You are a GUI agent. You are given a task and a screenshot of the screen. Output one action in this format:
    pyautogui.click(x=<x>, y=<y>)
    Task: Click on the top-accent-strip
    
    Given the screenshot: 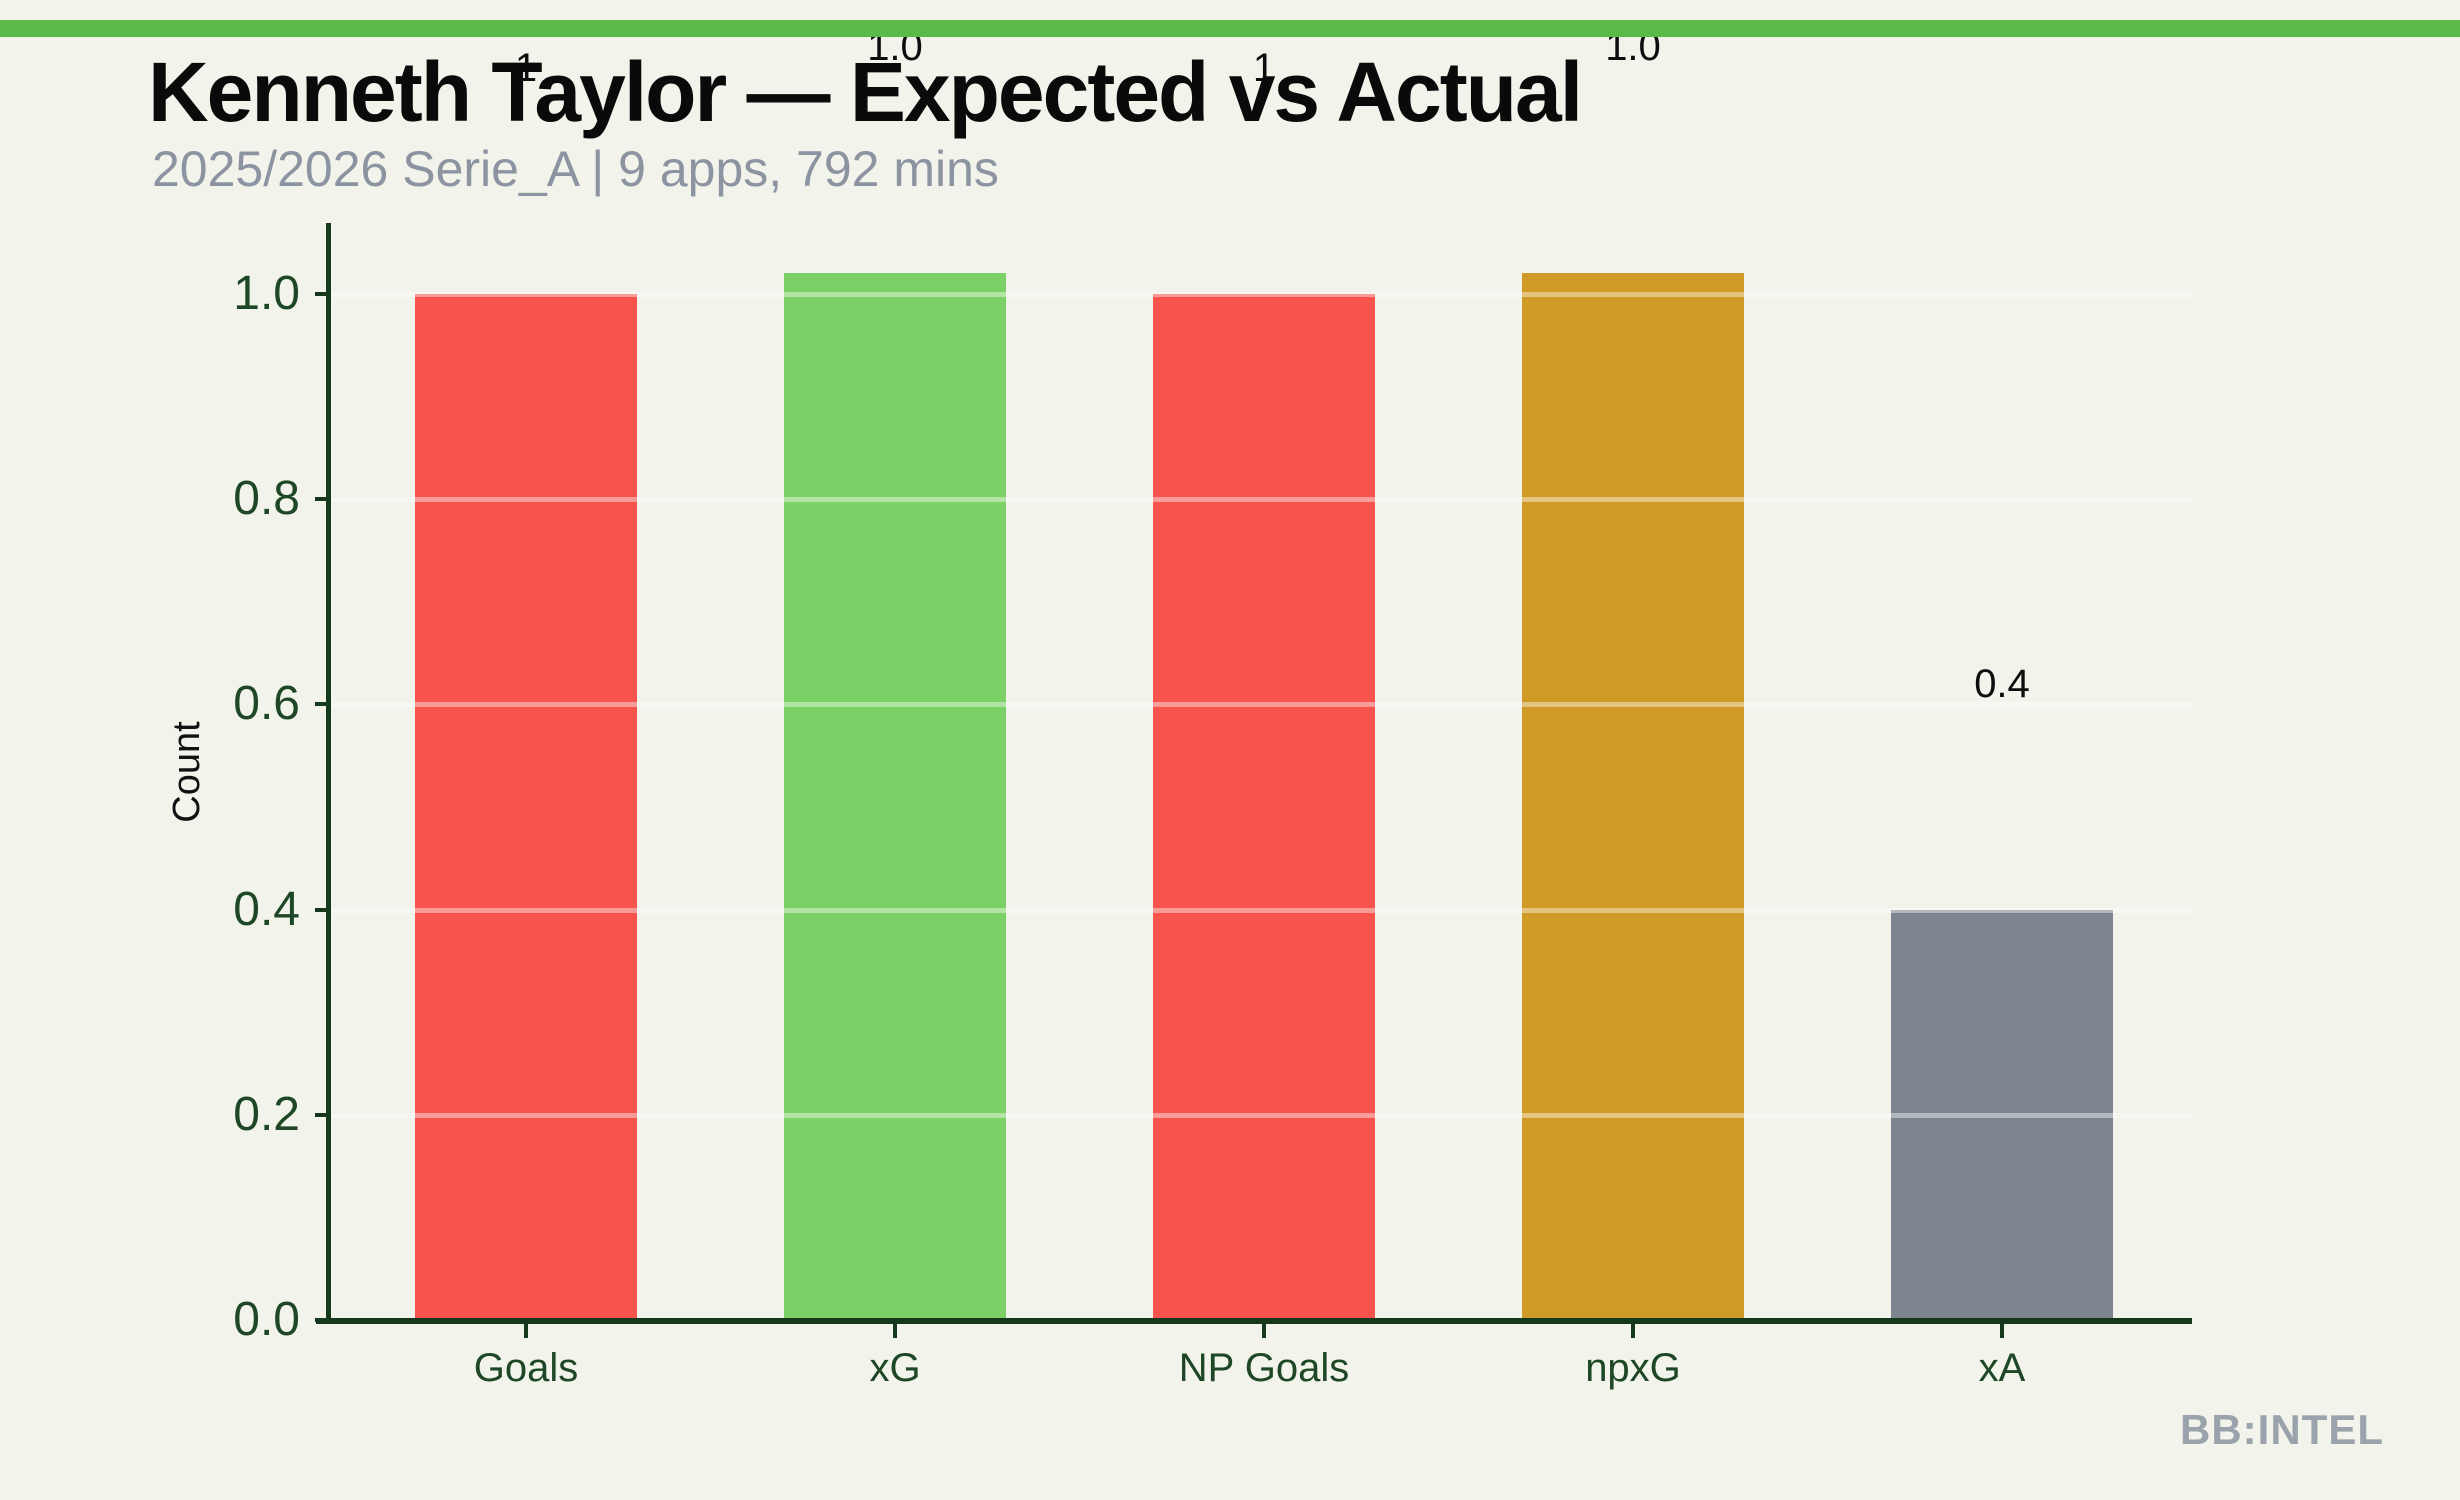 What is the action you would take?
    pyautogui.click(x=1230, y=28)
    